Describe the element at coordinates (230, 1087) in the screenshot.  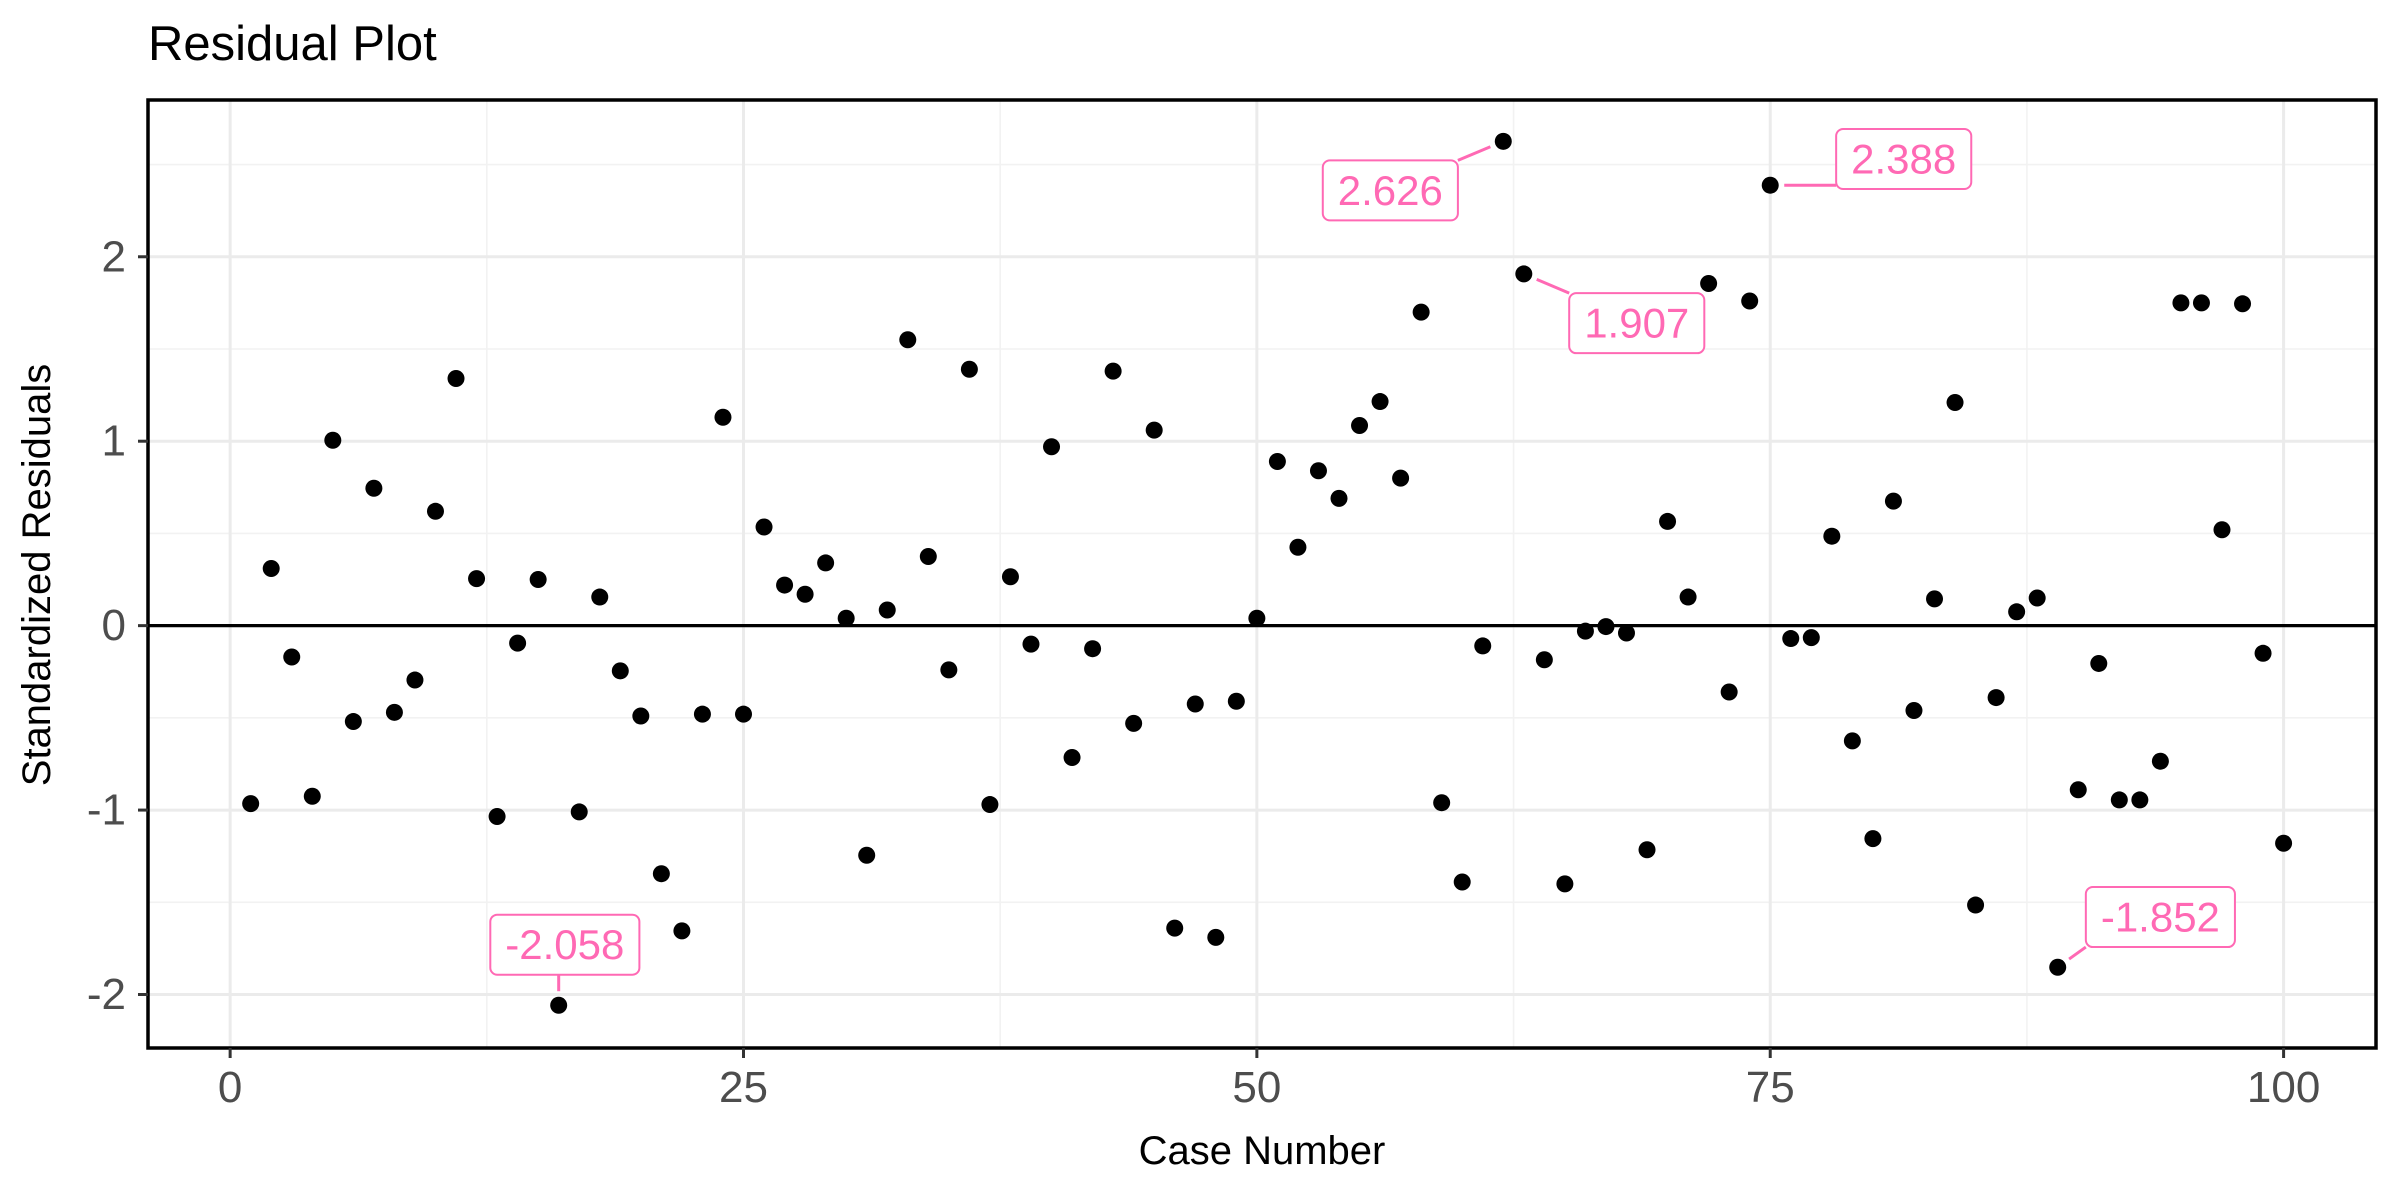
I see `x-tick-label: 0` at that location.